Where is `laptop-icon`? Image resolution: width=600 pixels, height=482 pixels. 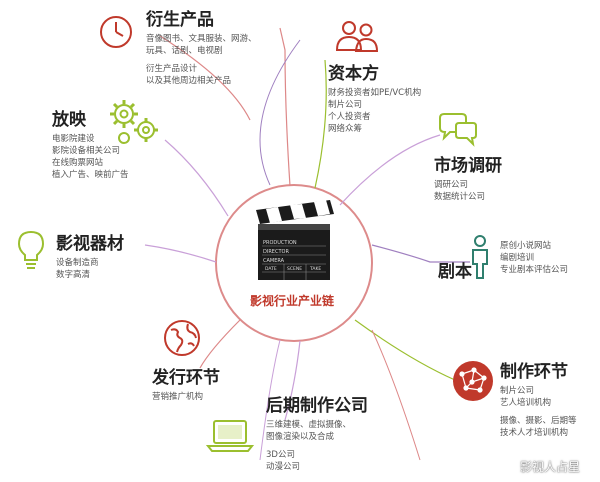 laptop-icon is located at coordinates (230, 436).